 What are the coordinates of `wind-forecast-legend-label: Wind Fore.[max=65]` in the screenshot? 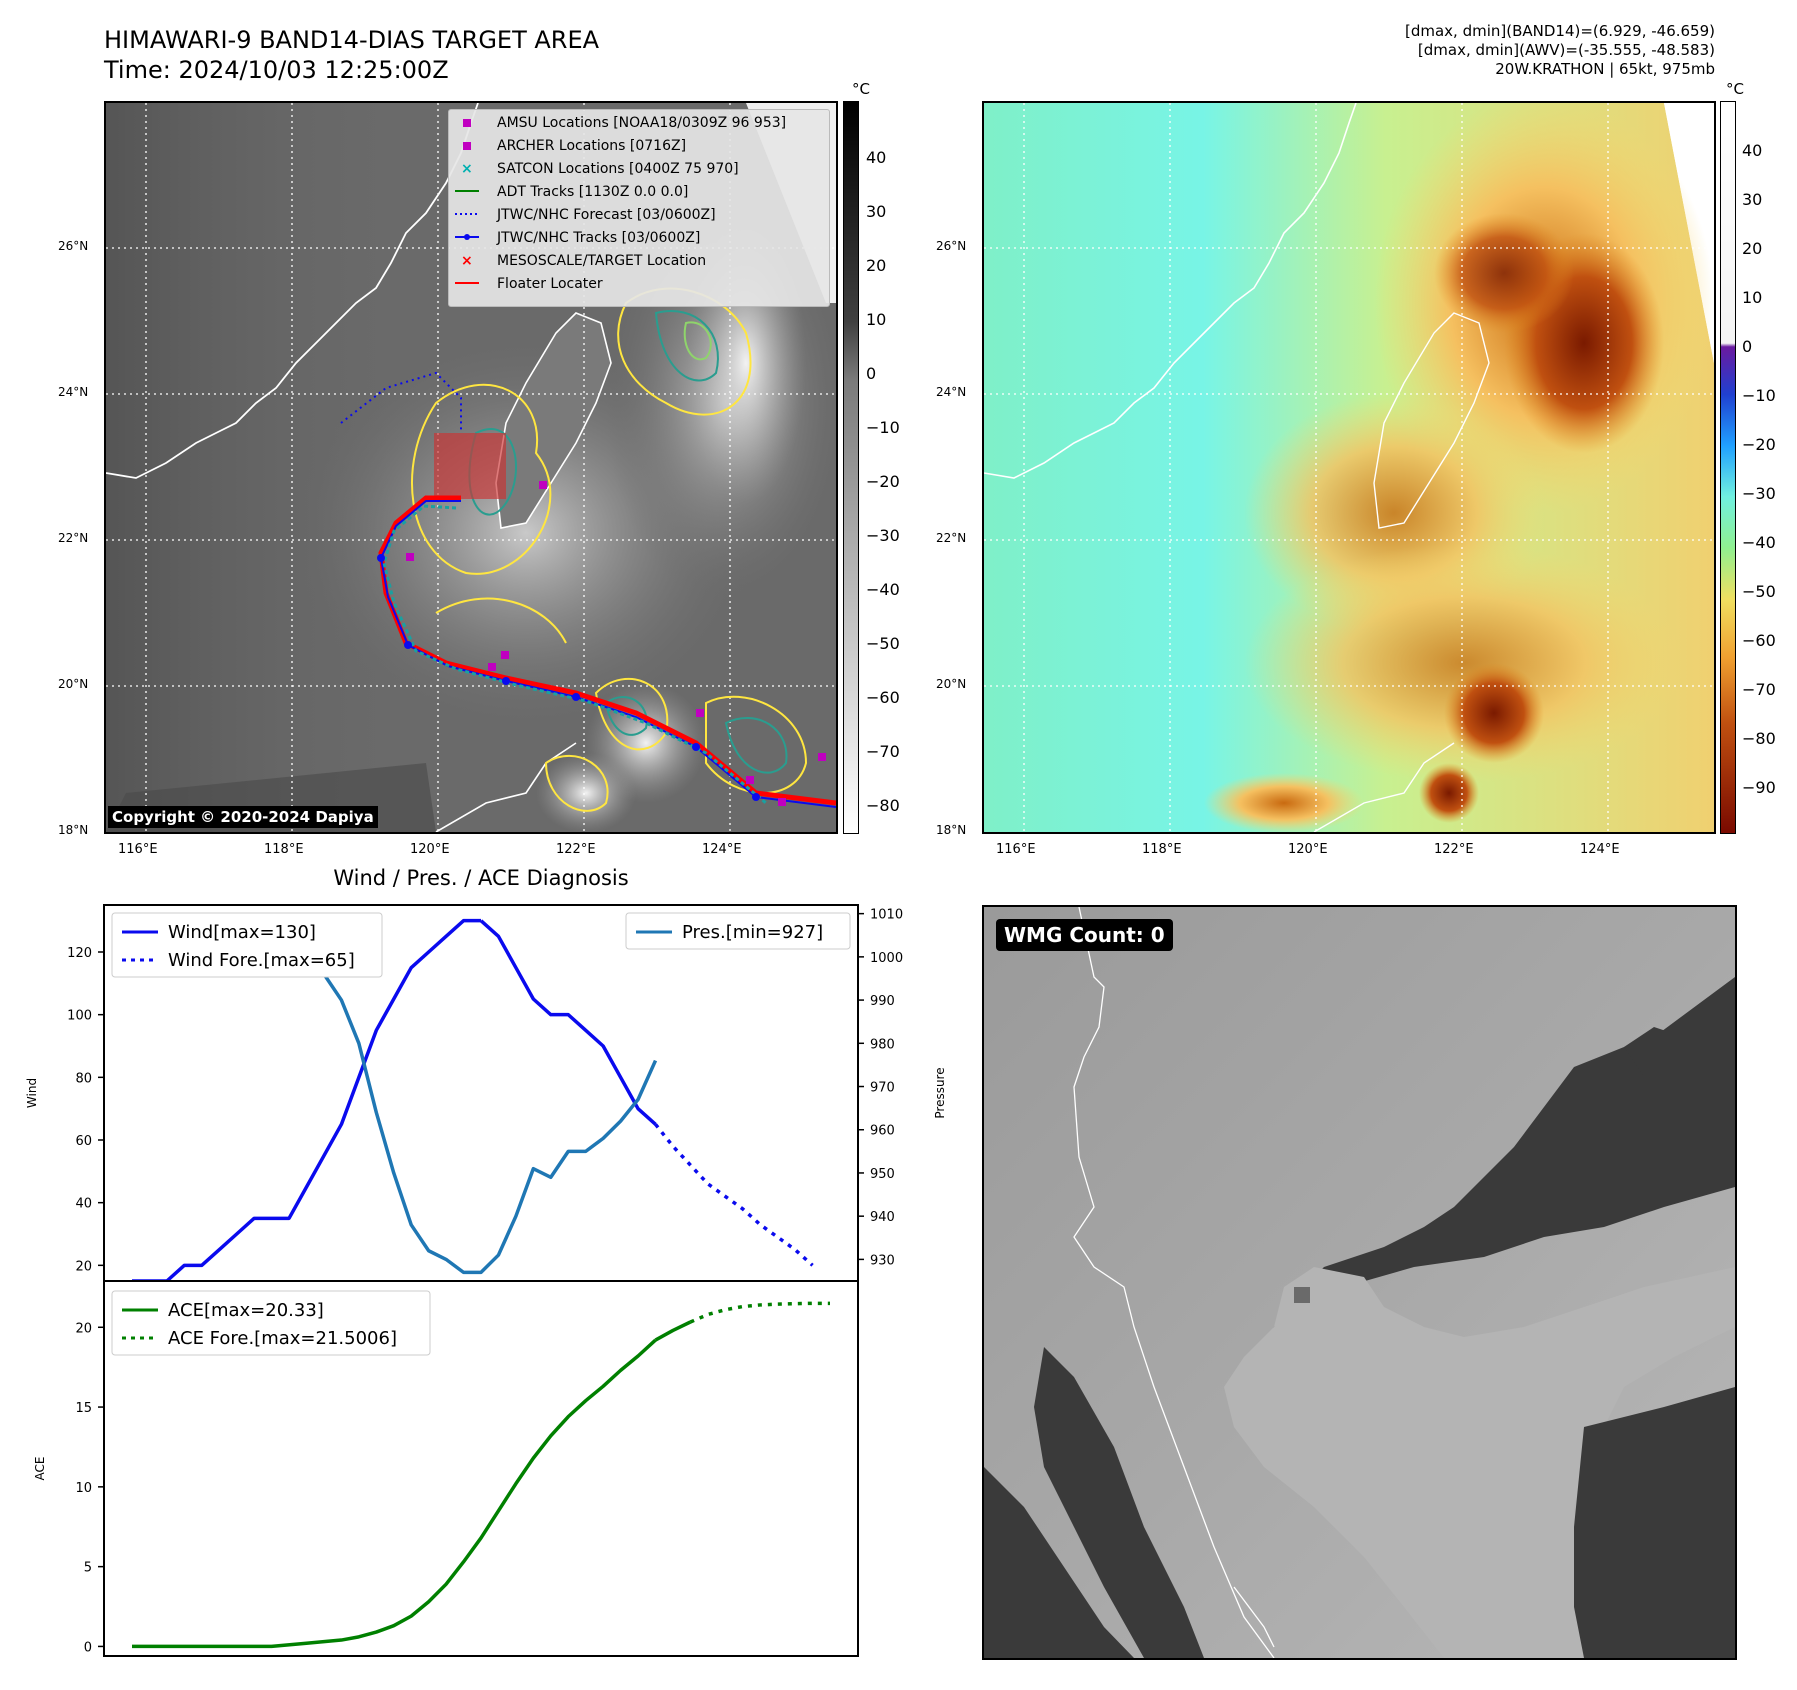 It's located at (261, 960).